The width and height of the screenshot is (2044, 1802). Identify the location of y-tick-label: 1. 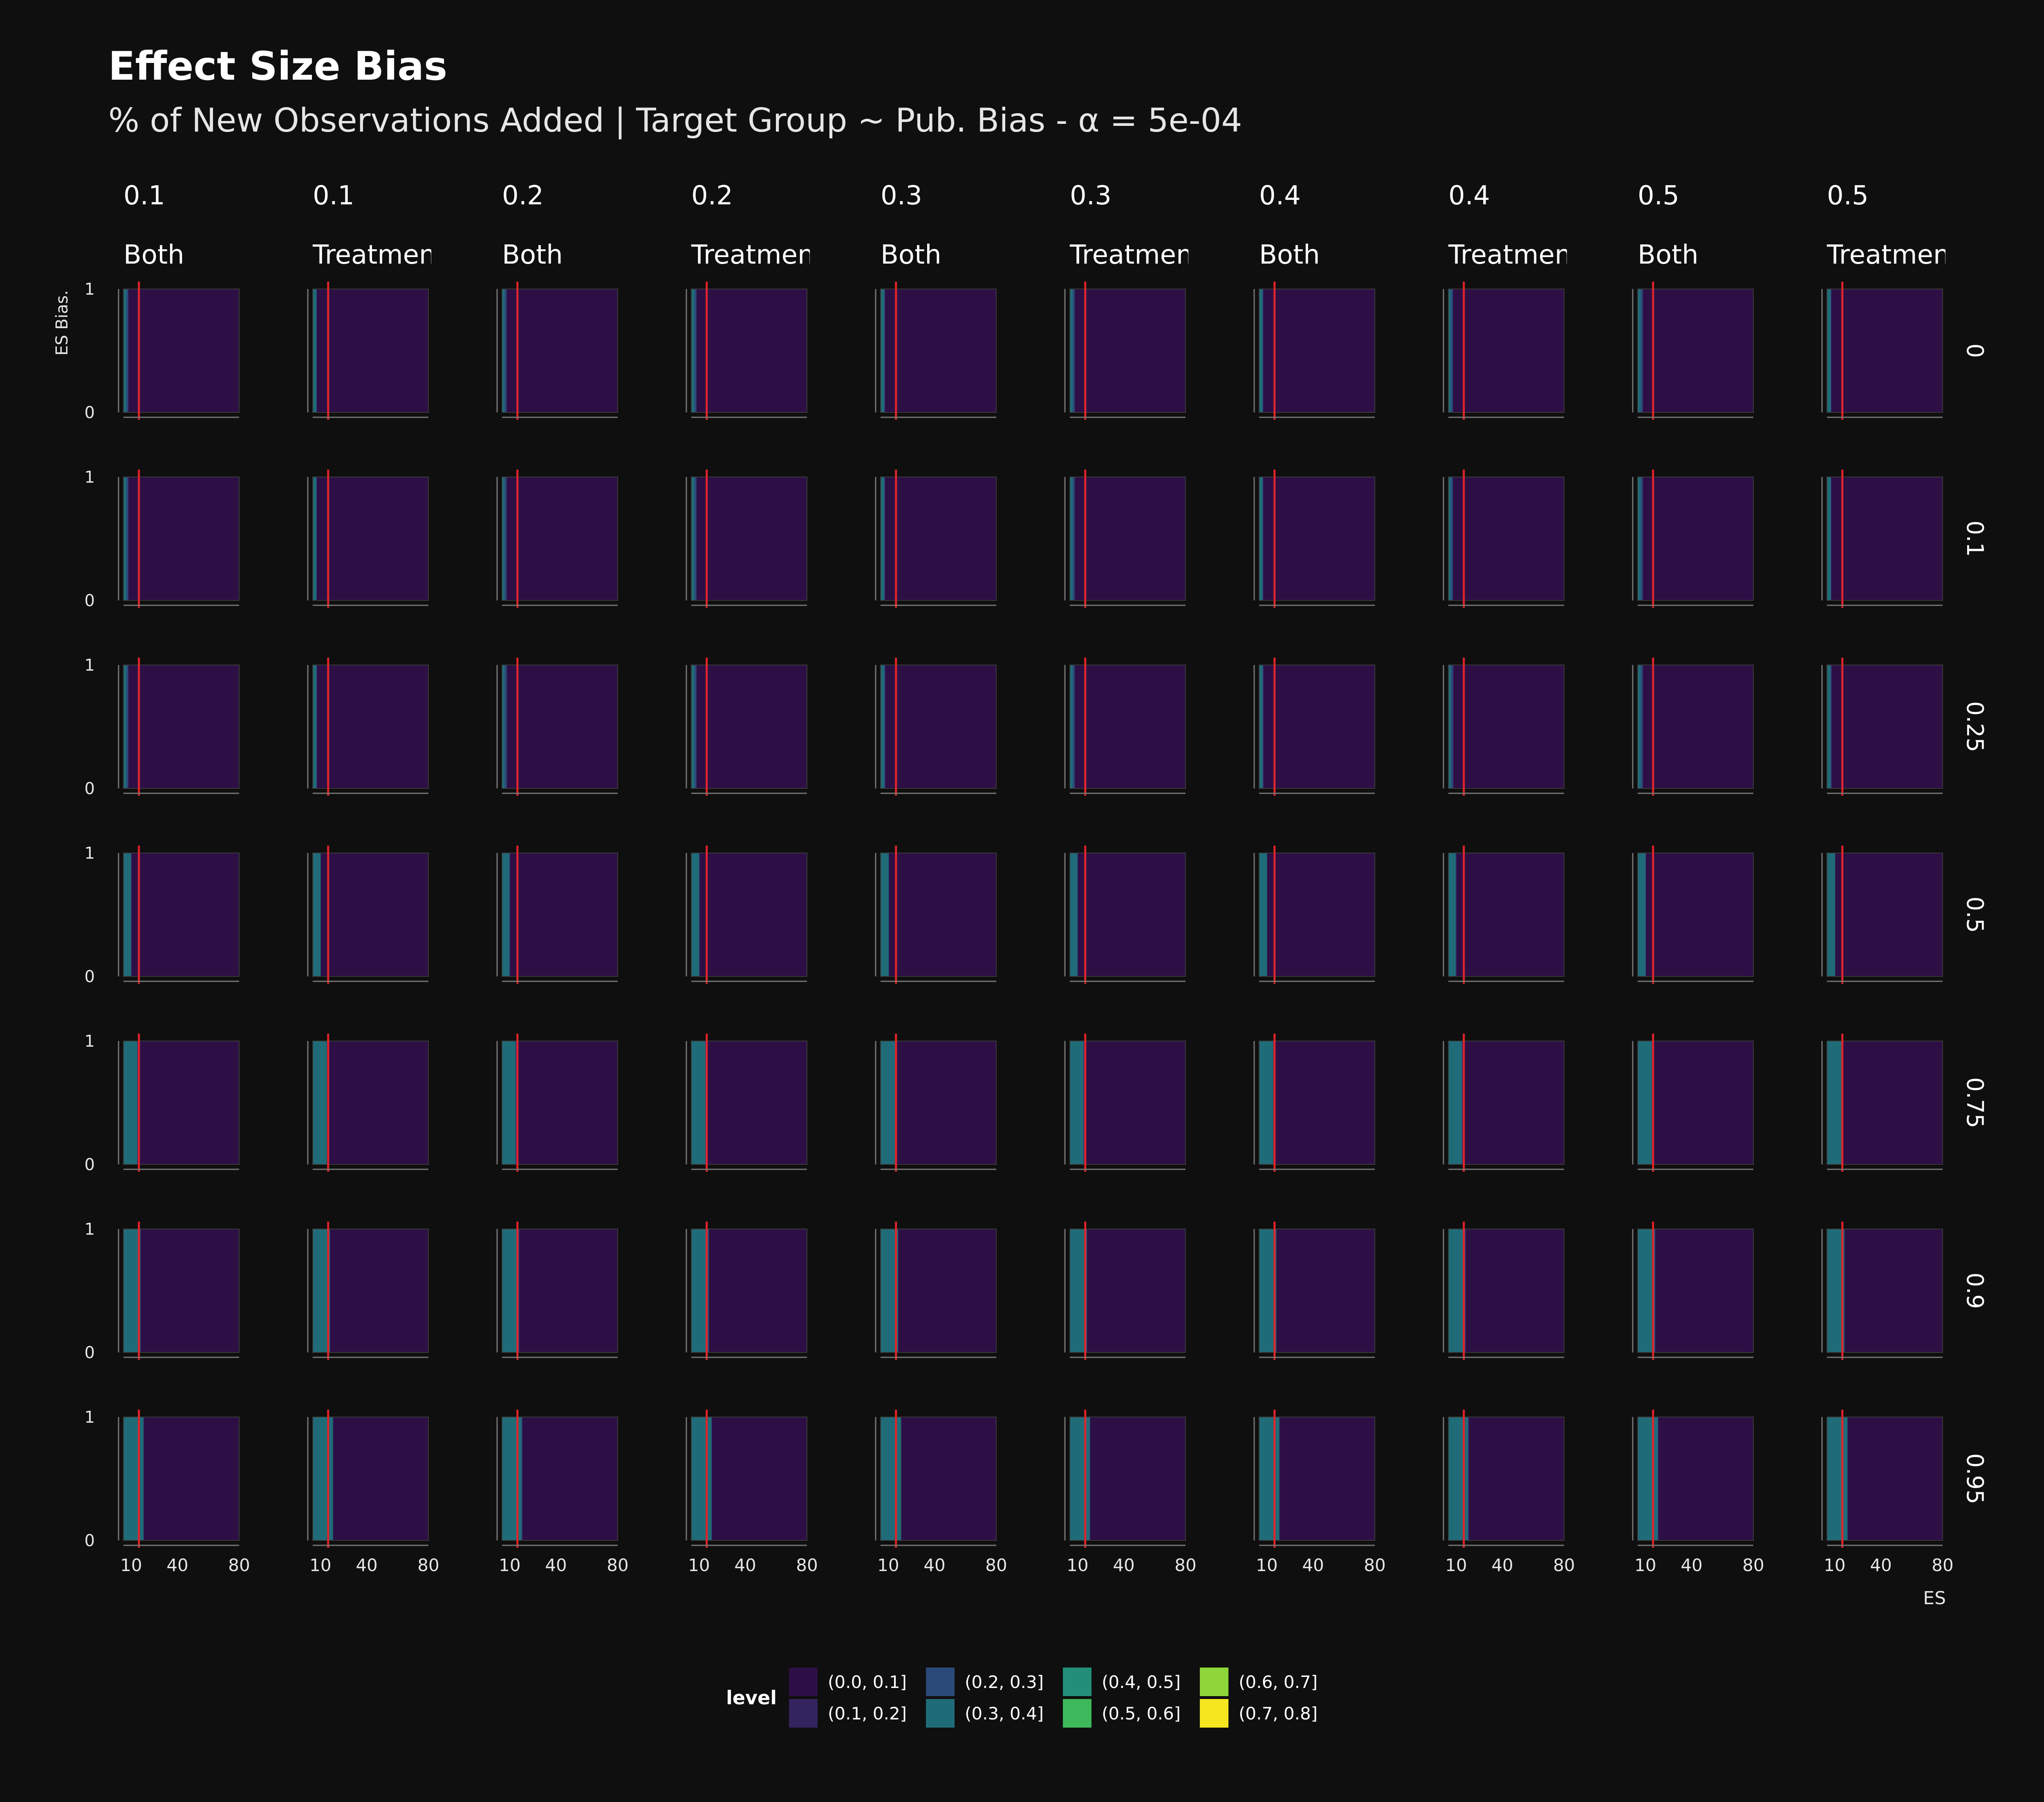
(90, 1229).